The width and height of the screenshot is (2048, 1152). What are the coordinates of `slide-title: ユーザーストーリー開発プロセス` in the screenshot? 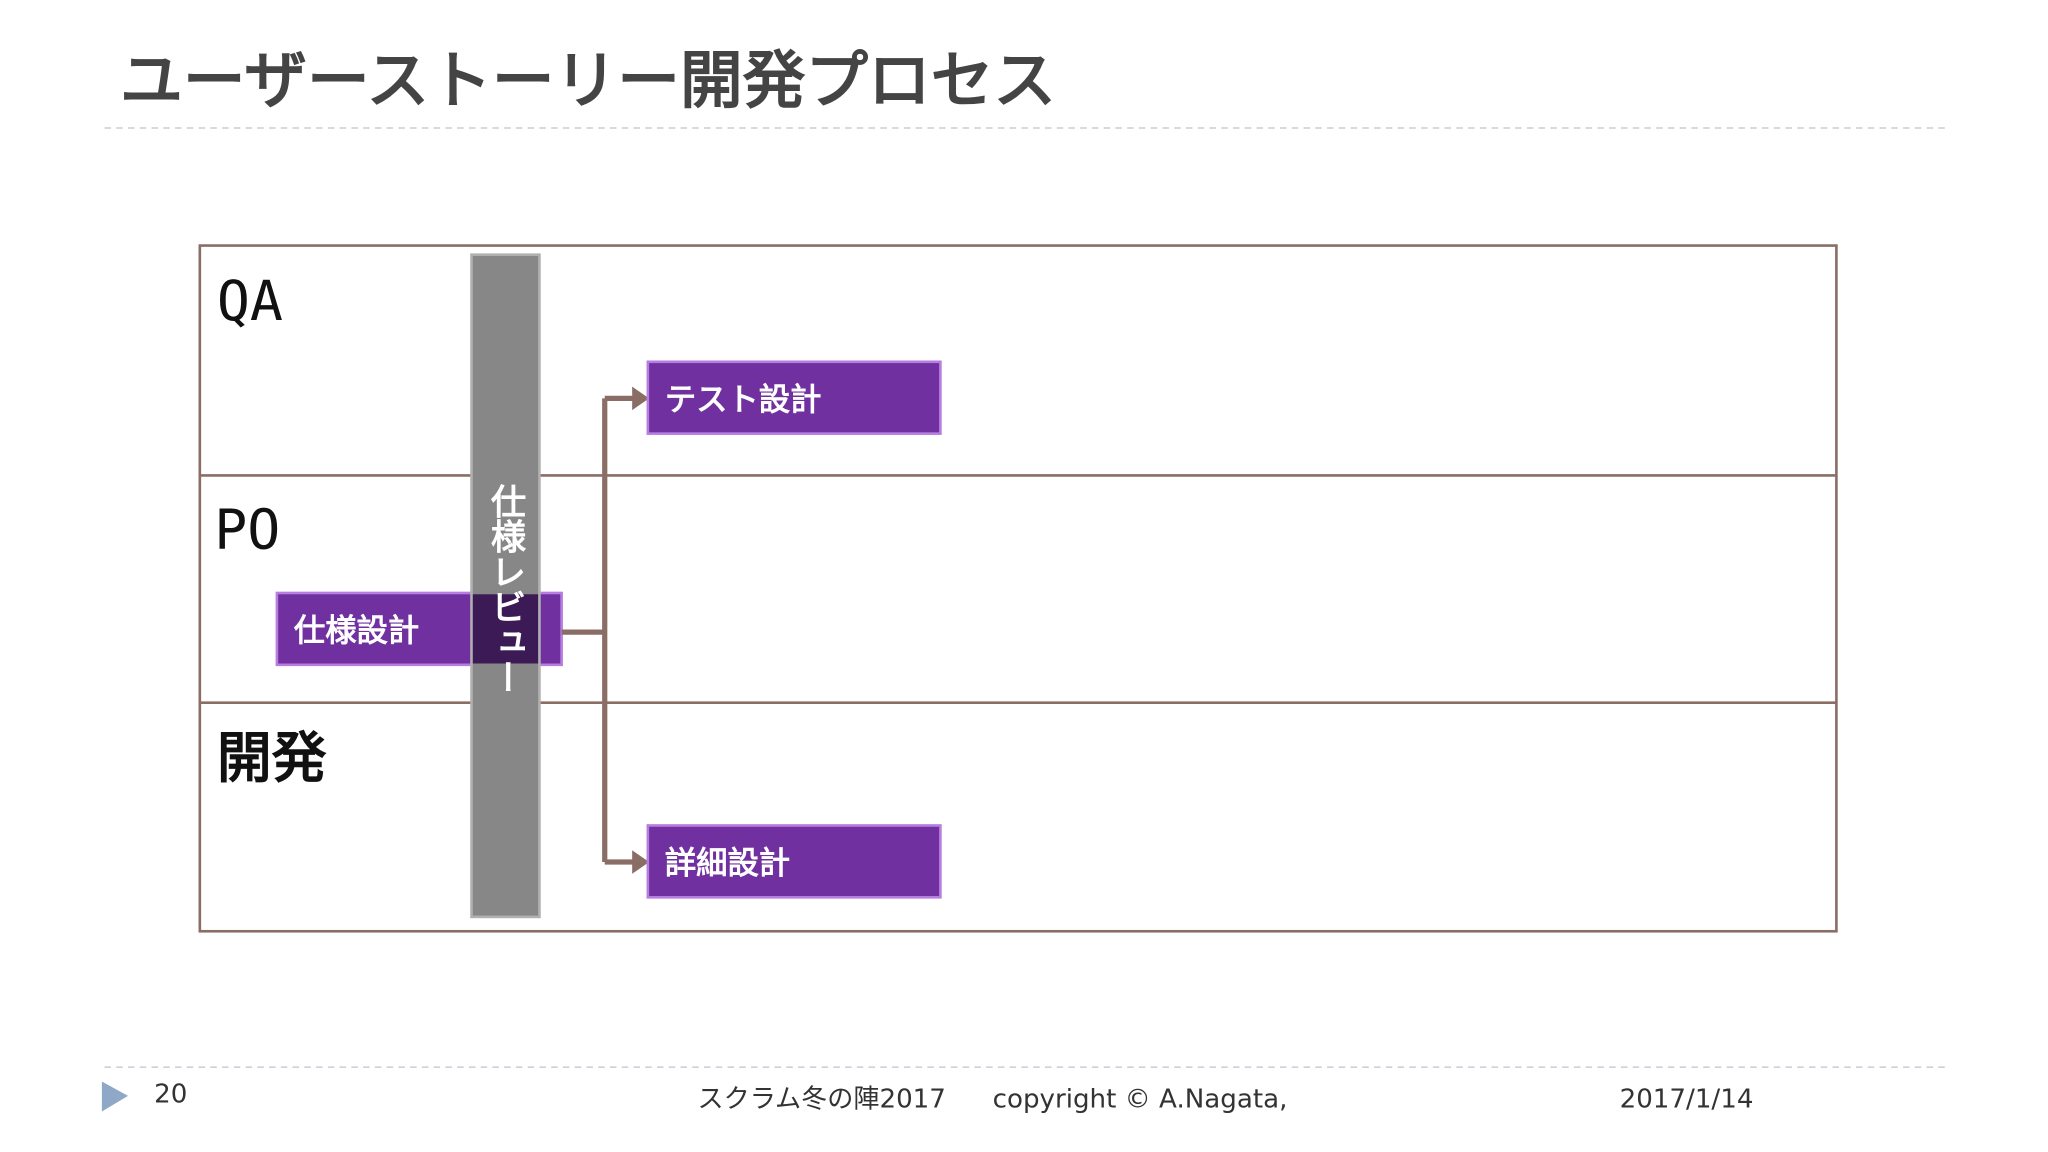 It's located at (588, 80).